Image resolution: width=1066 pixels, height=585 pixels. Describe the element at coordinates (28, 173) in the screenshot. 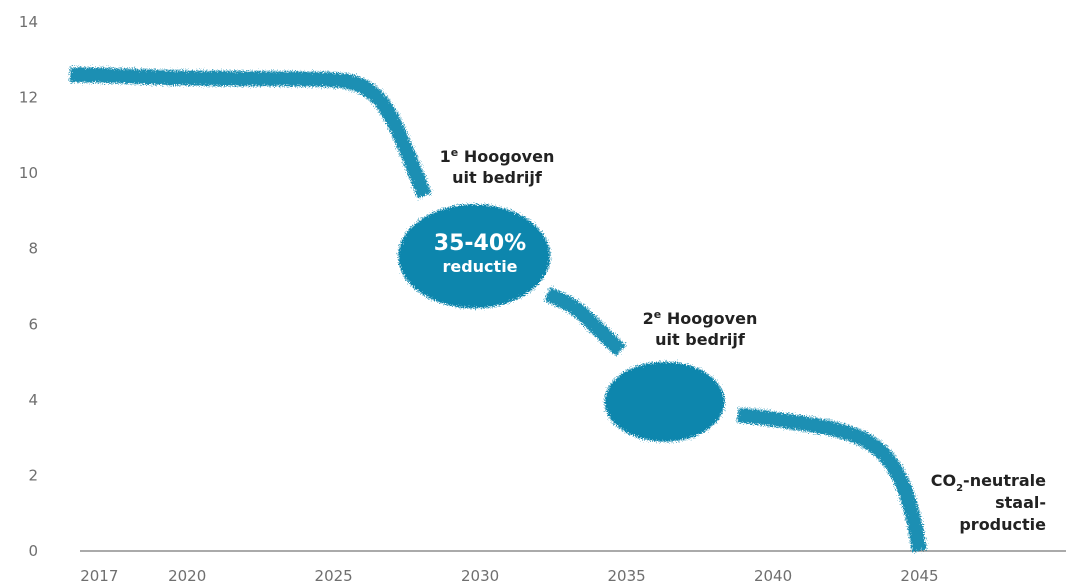

I see `y-tick-label: 10` at that location.